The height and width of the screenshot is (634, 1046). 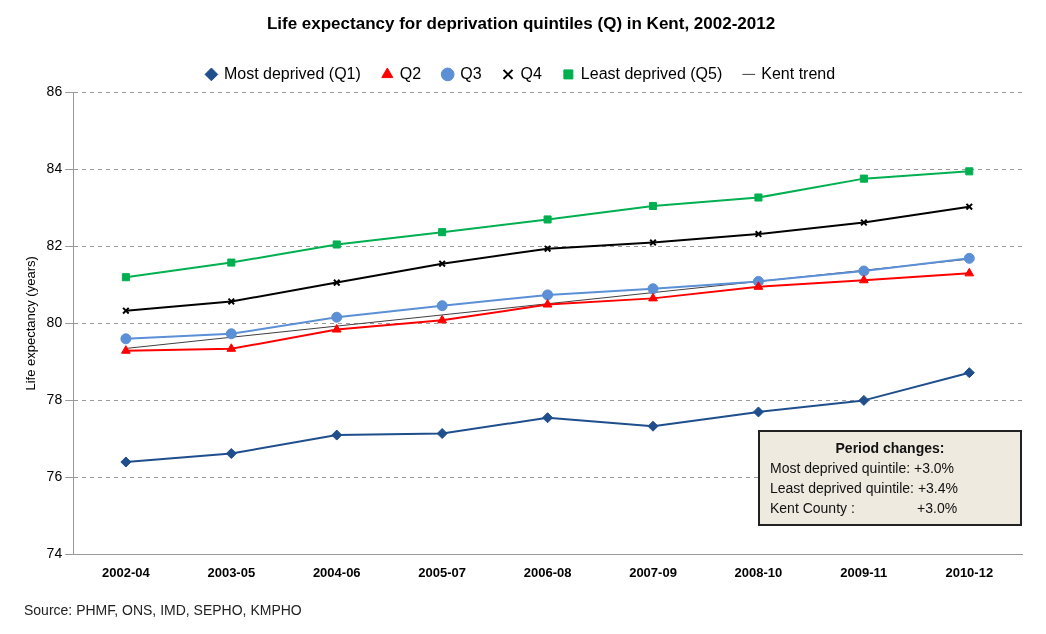 I want to click on x-tick-label: 2002-04, so click(x=126, y=572).